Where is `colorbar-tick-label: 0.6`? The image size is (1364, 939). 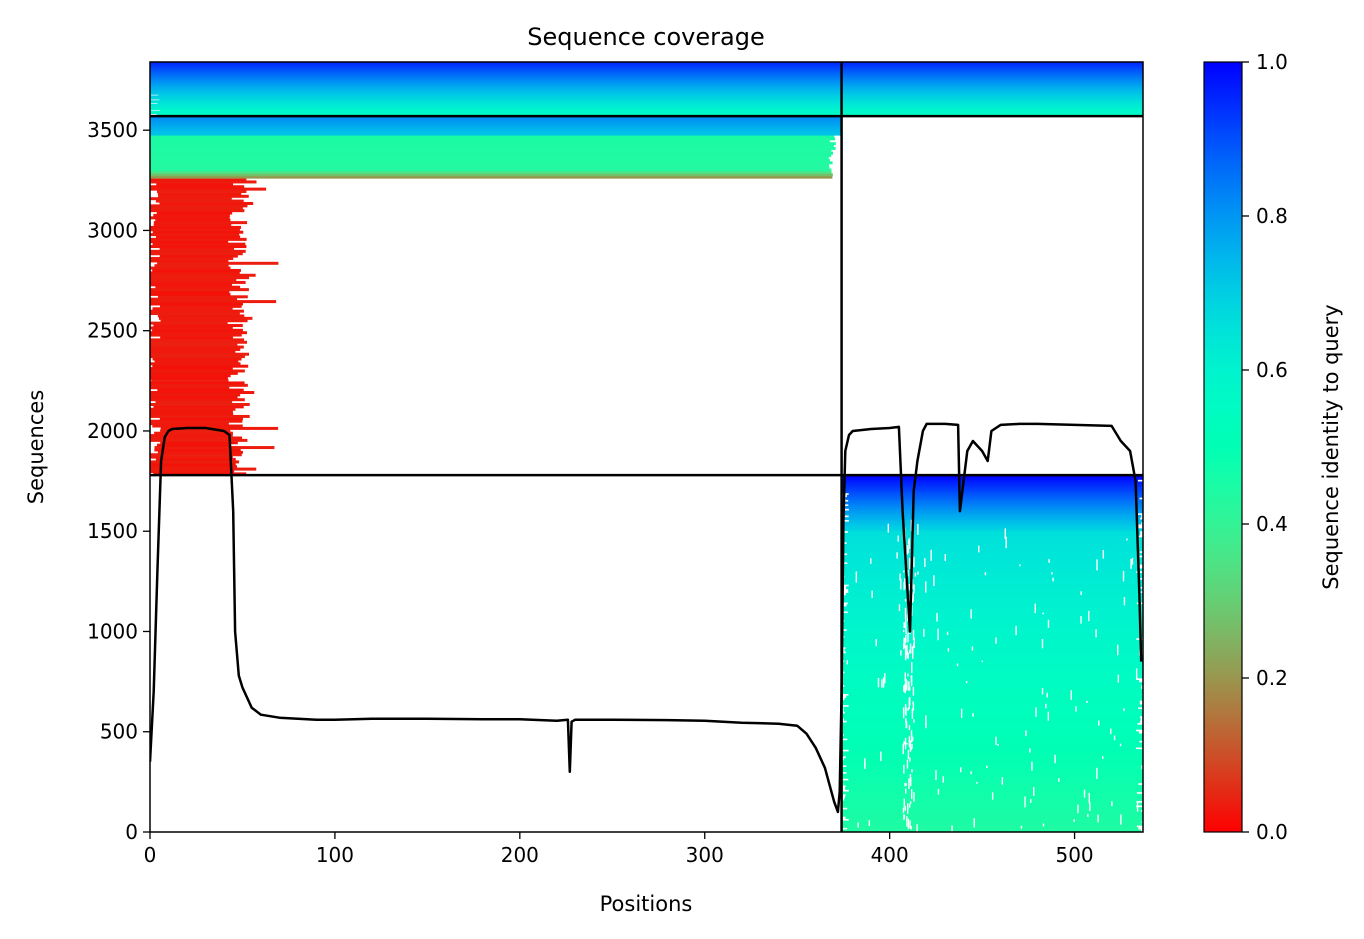
colorbar-tick-label: 0.6 is located at coordinates (1272, 370).